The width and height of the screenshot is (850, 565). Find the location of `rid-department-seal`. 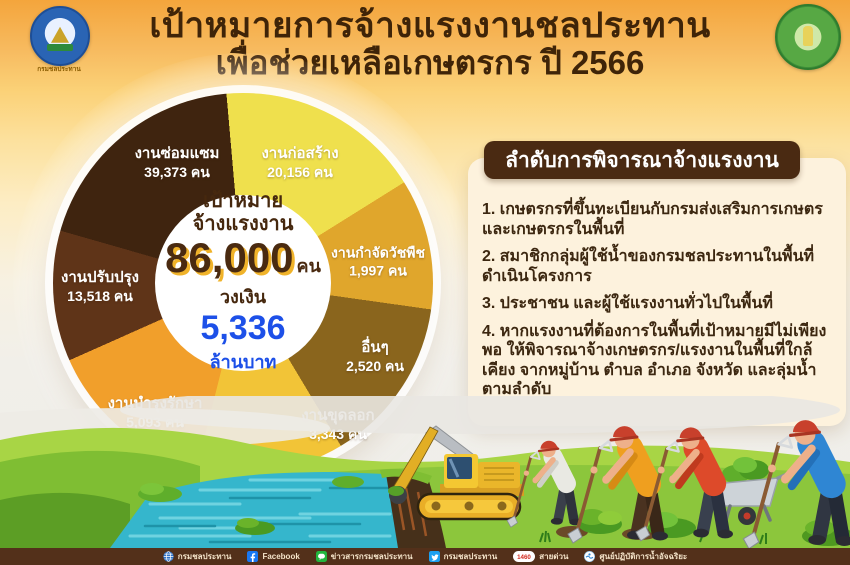

rid-department-seal is located at coordinates (60, 36).